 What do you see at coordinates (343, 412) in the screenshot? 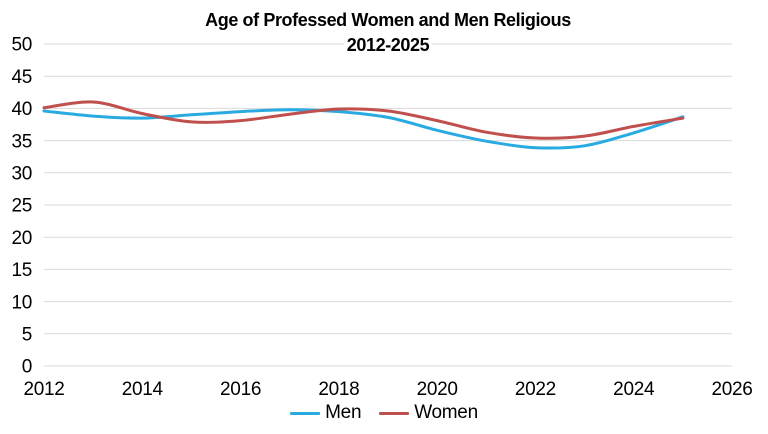
I see `legend-label-men: Men` at bounding box center [343, 412].